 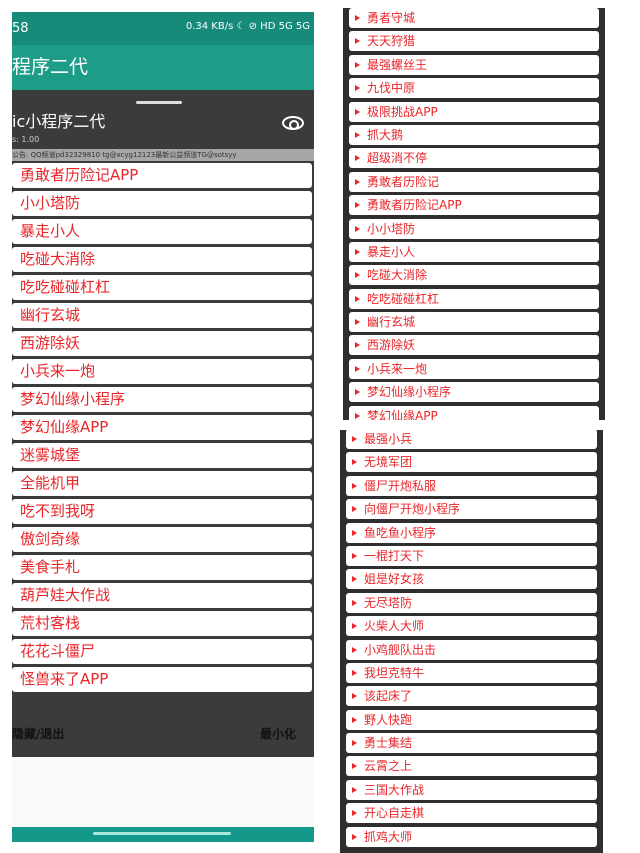 I want to click on list-item-label: 梦幻仙缘小程序, so click(x=409, y=392).